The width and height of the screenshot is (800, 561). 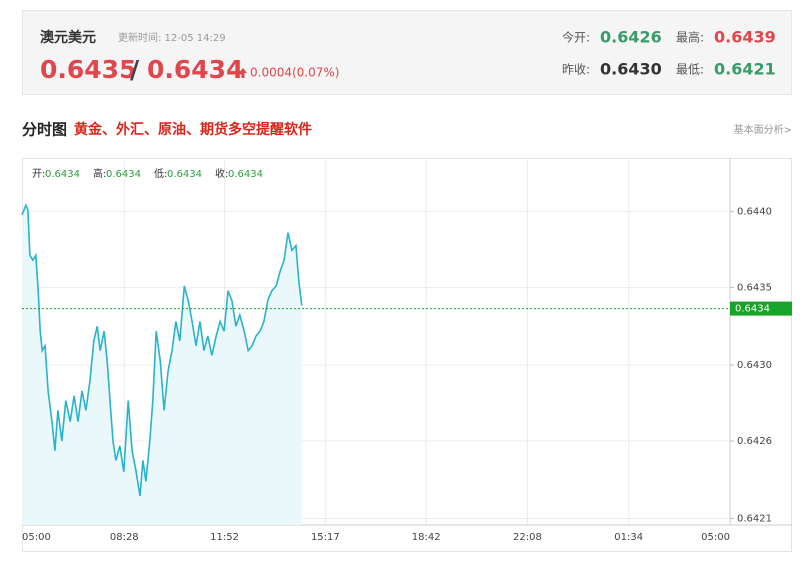 I want to click on ohlc-label: 高:, so click(x=99, y=173).